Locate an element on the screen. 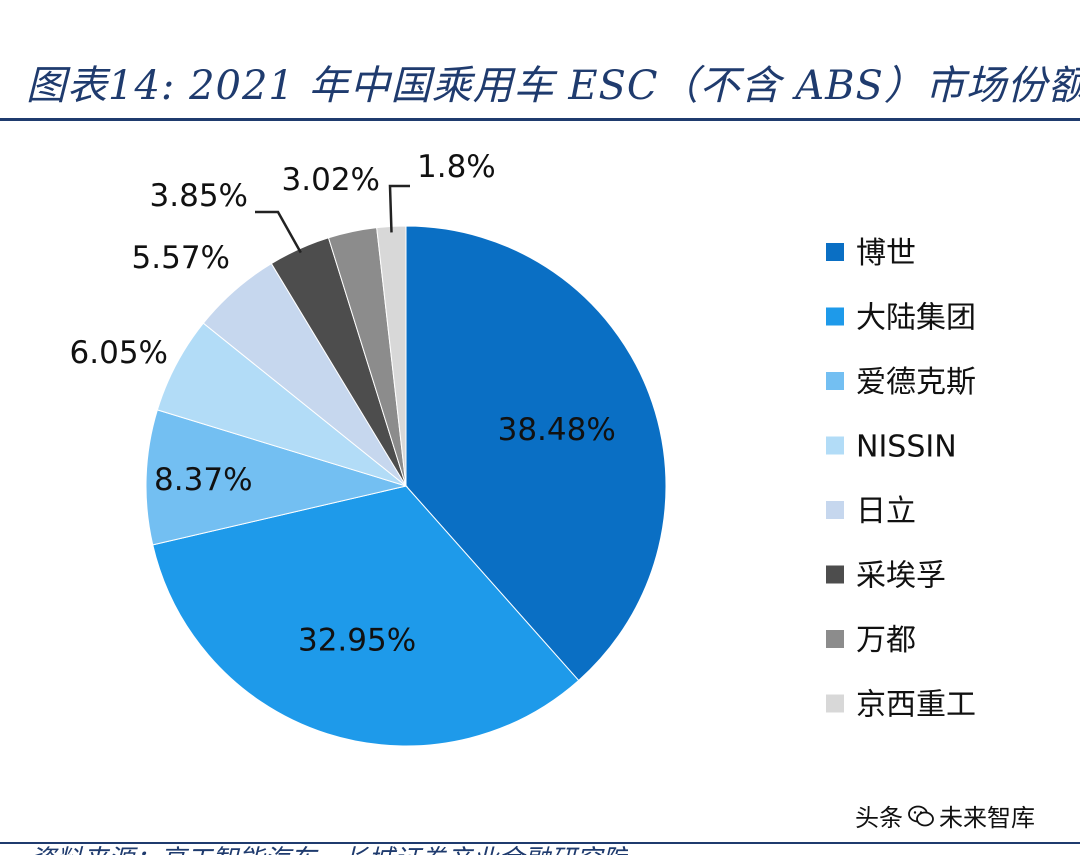 The height and width of the screenshot is (855, 1080). watermark: 头条 未来智库 is located at coordinates (945, 815).